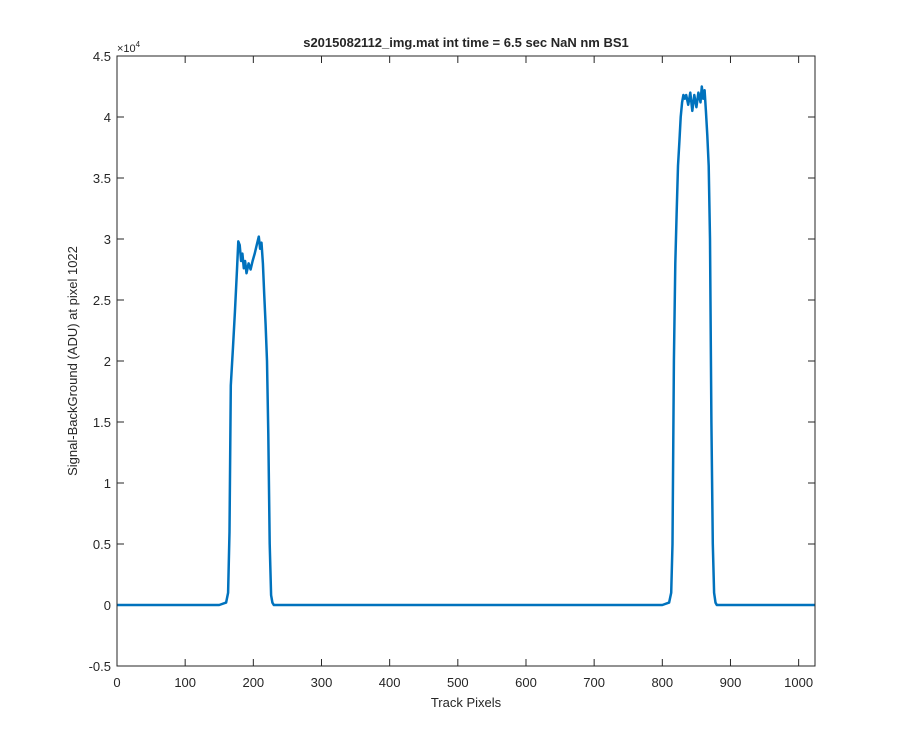 The width and height of the screenshot is (900, 750). What do you see at coordinates (138, 44) in the screenshot?
I see `y-exponent-power: 4` at bounding box center [138, 44].